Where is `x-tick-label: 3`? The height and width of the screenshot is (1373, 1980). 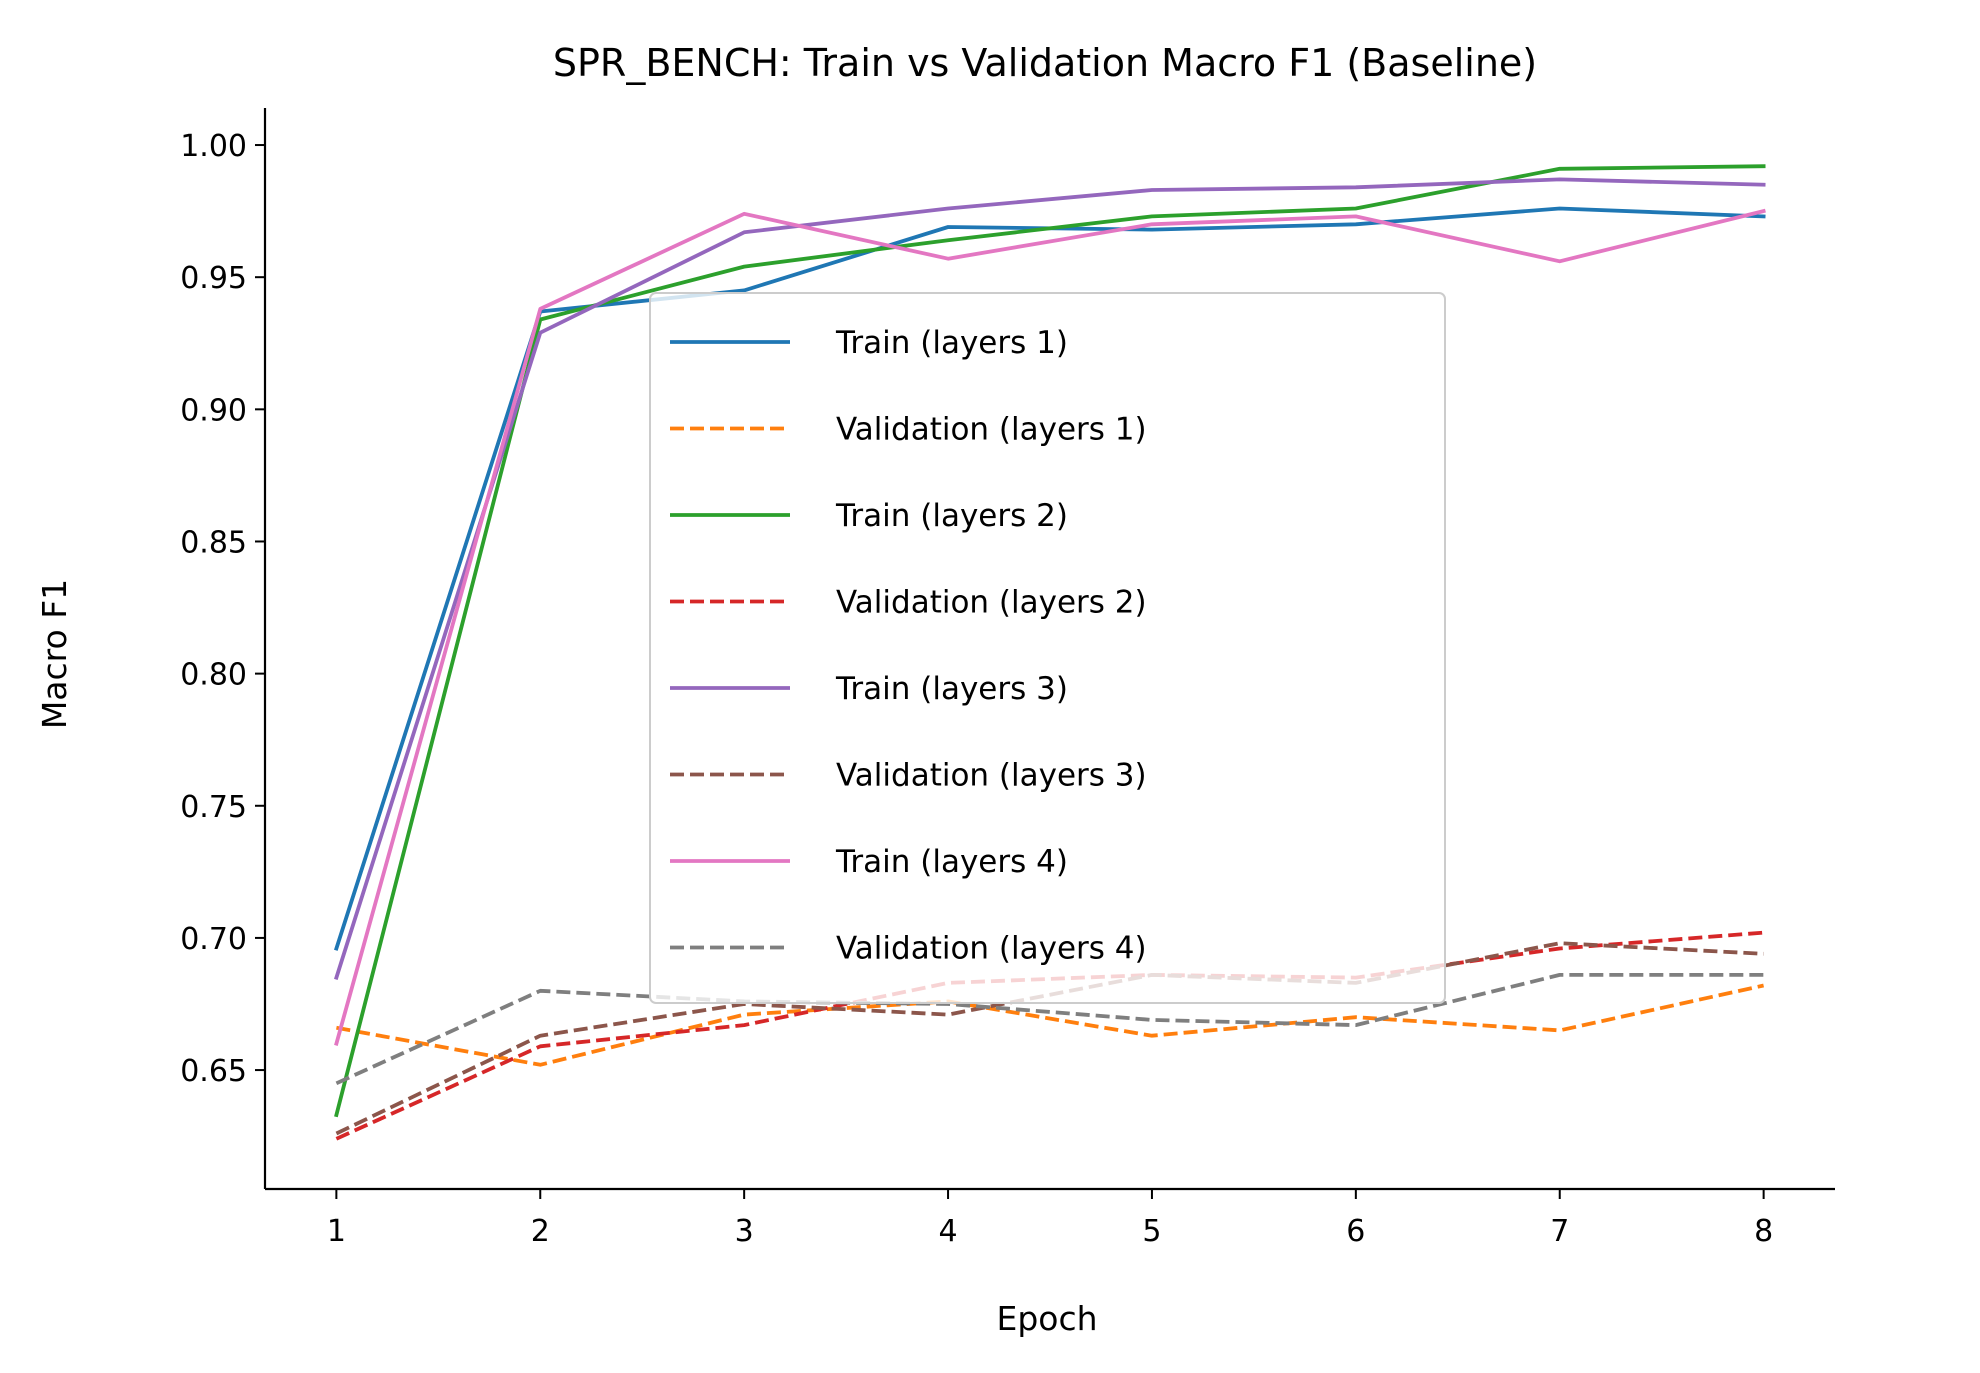 x-tick-label: 3 is located at coordinates (744, 1231).